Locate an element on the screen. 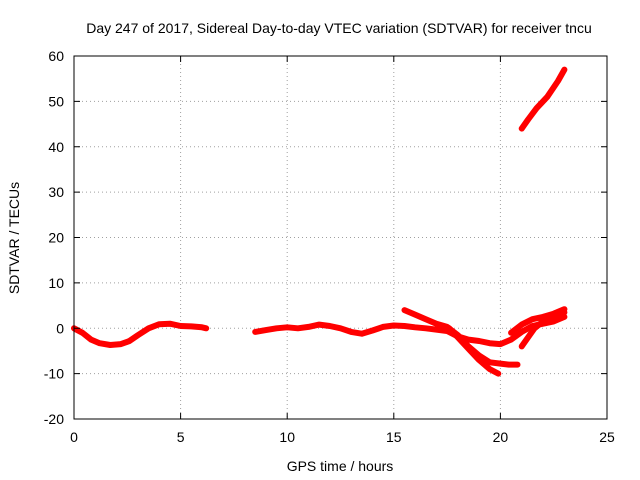 The height and width of the screenshot is (480, 640). y-tick-label: 60 is located at coordinates (56, 56).